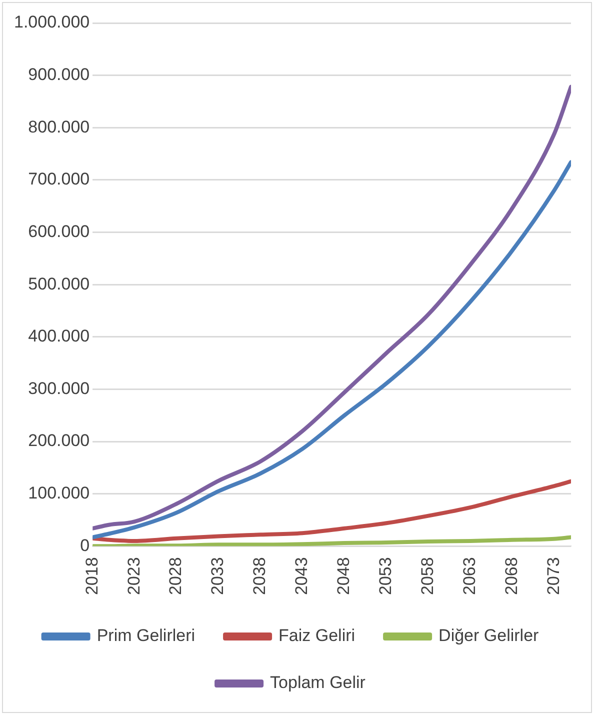 The image size is (596, 717). What do you see at coordinates (59, 493) in the screenshot?
I see `y-tick-label: 100.000` at bounding box center [59, 493].